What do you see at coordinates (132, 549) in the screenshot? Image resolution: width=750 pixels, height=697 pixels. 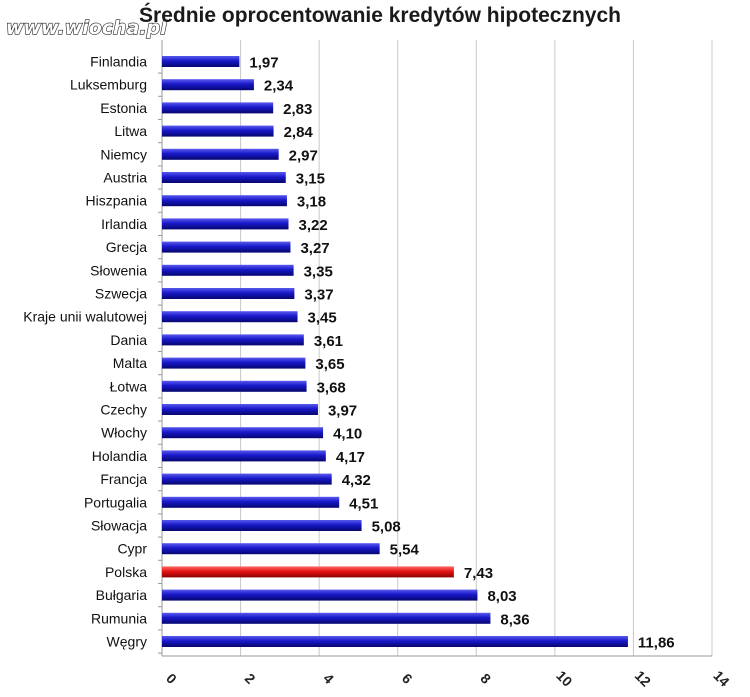 I see `category-label: Cypr` at bounding box center [132, 549].